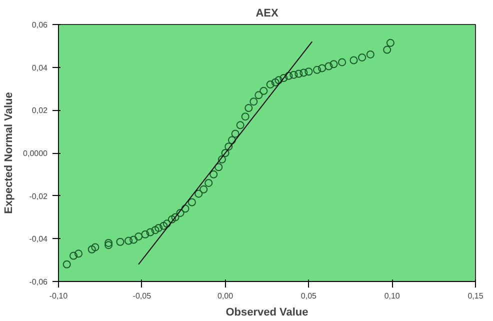 The height and width of the screenshot is (321, 493). Describe the element at coordinates (38, 239) in the screenshot. I see `y-tick-label: -0,04` at that location.